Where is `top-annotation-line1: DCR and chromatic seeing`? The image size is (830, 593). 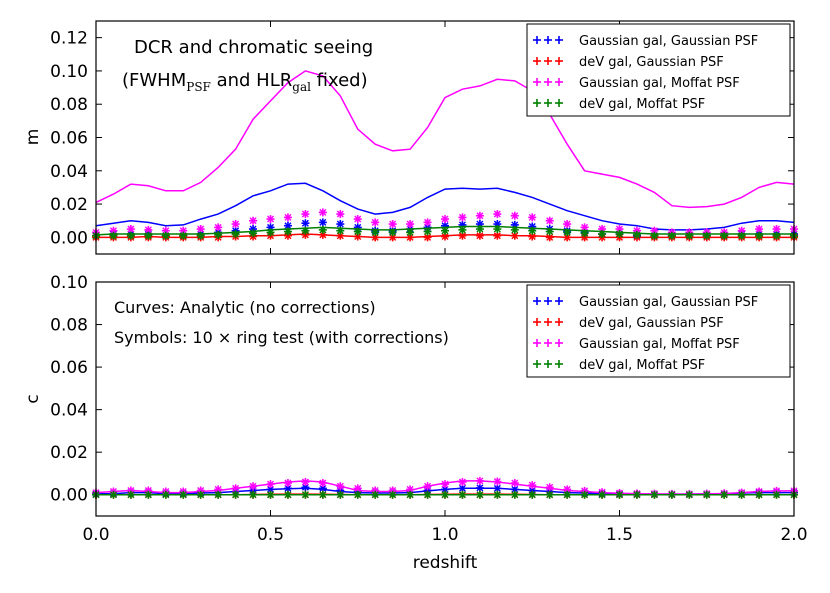
top-annotation-line1: DCR and chromatic seeing is located at coordinates (253, 47).